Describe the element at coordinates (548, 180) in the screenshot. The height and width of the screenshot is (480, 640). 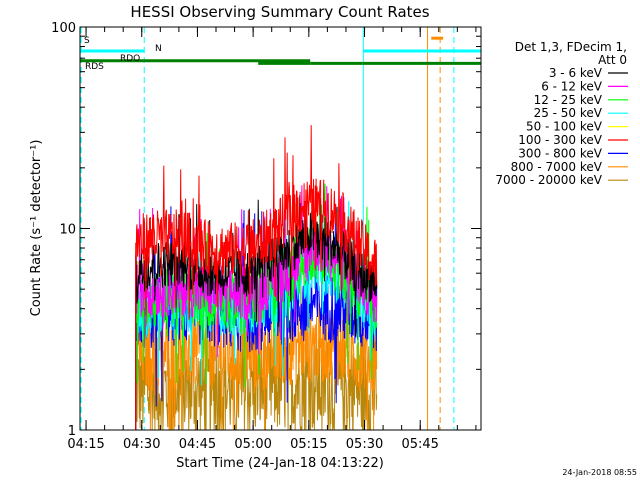
I see `legend-label-8: 7000 - 20000 keV` at that location.